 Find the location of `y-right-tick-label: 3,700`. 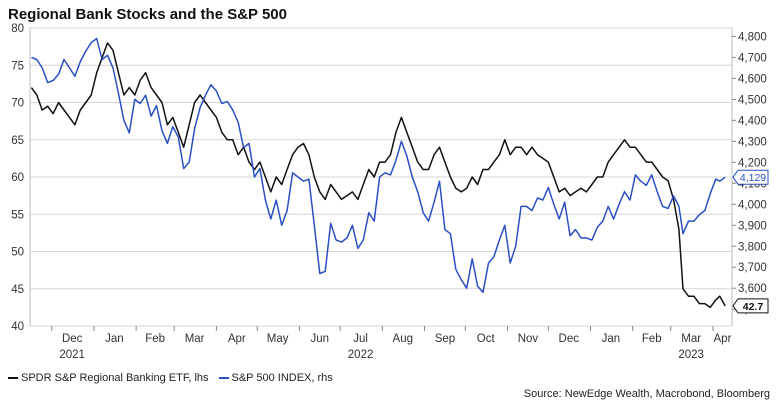

y-right-tick-label: 3,700 is located at coordinates (752, 268).